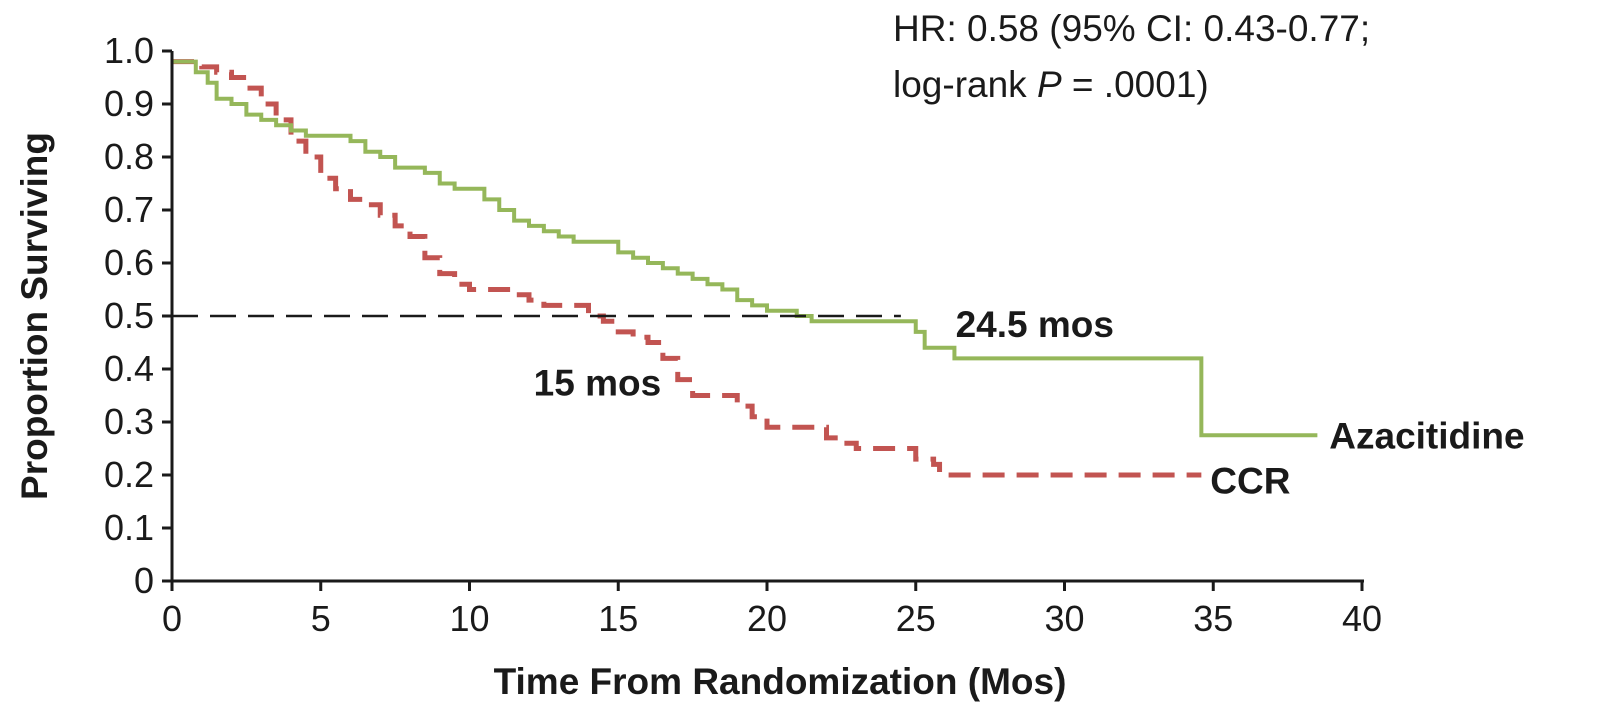  Describe the element at coordinates (129, 315) in the screenshot. I see `y-tick-label: 0.5` at that location.